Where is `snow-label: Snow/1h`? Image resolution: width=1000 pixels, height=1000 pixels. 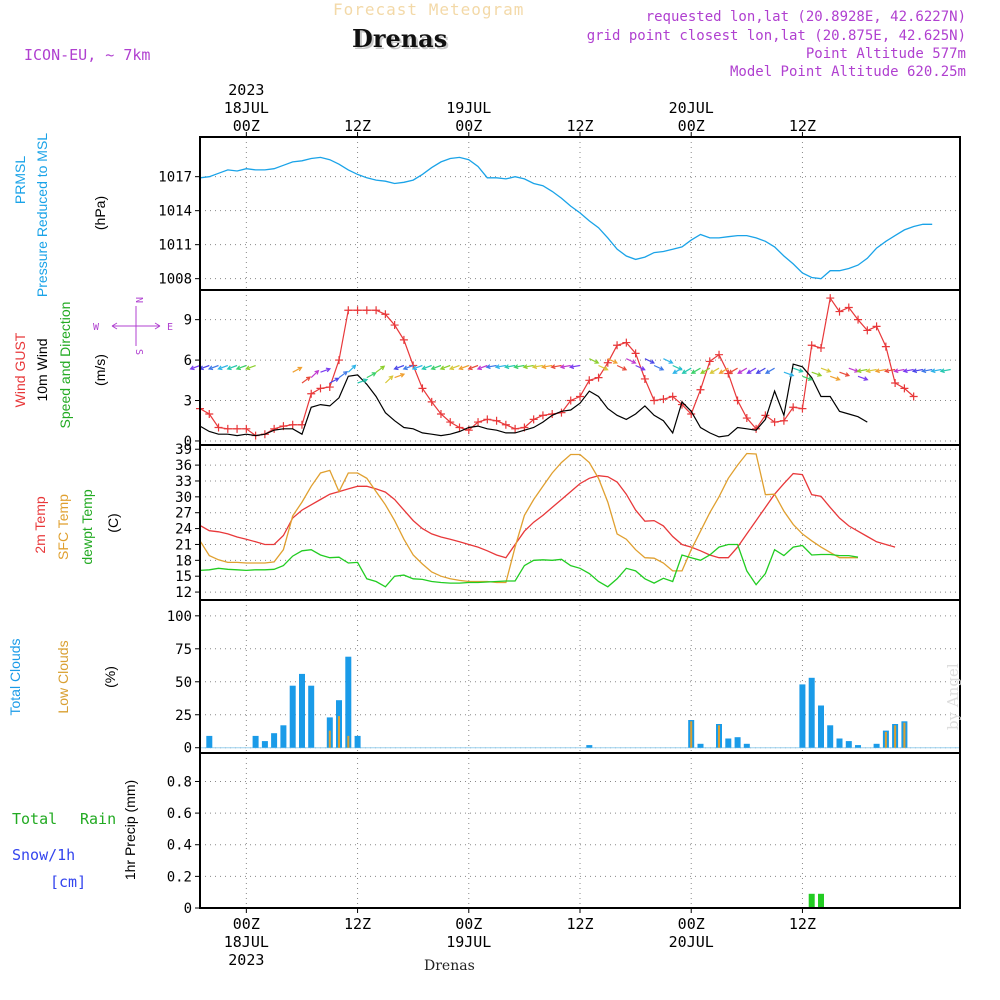 snow-label: Snow/1h is located at coordinates (43, 855).